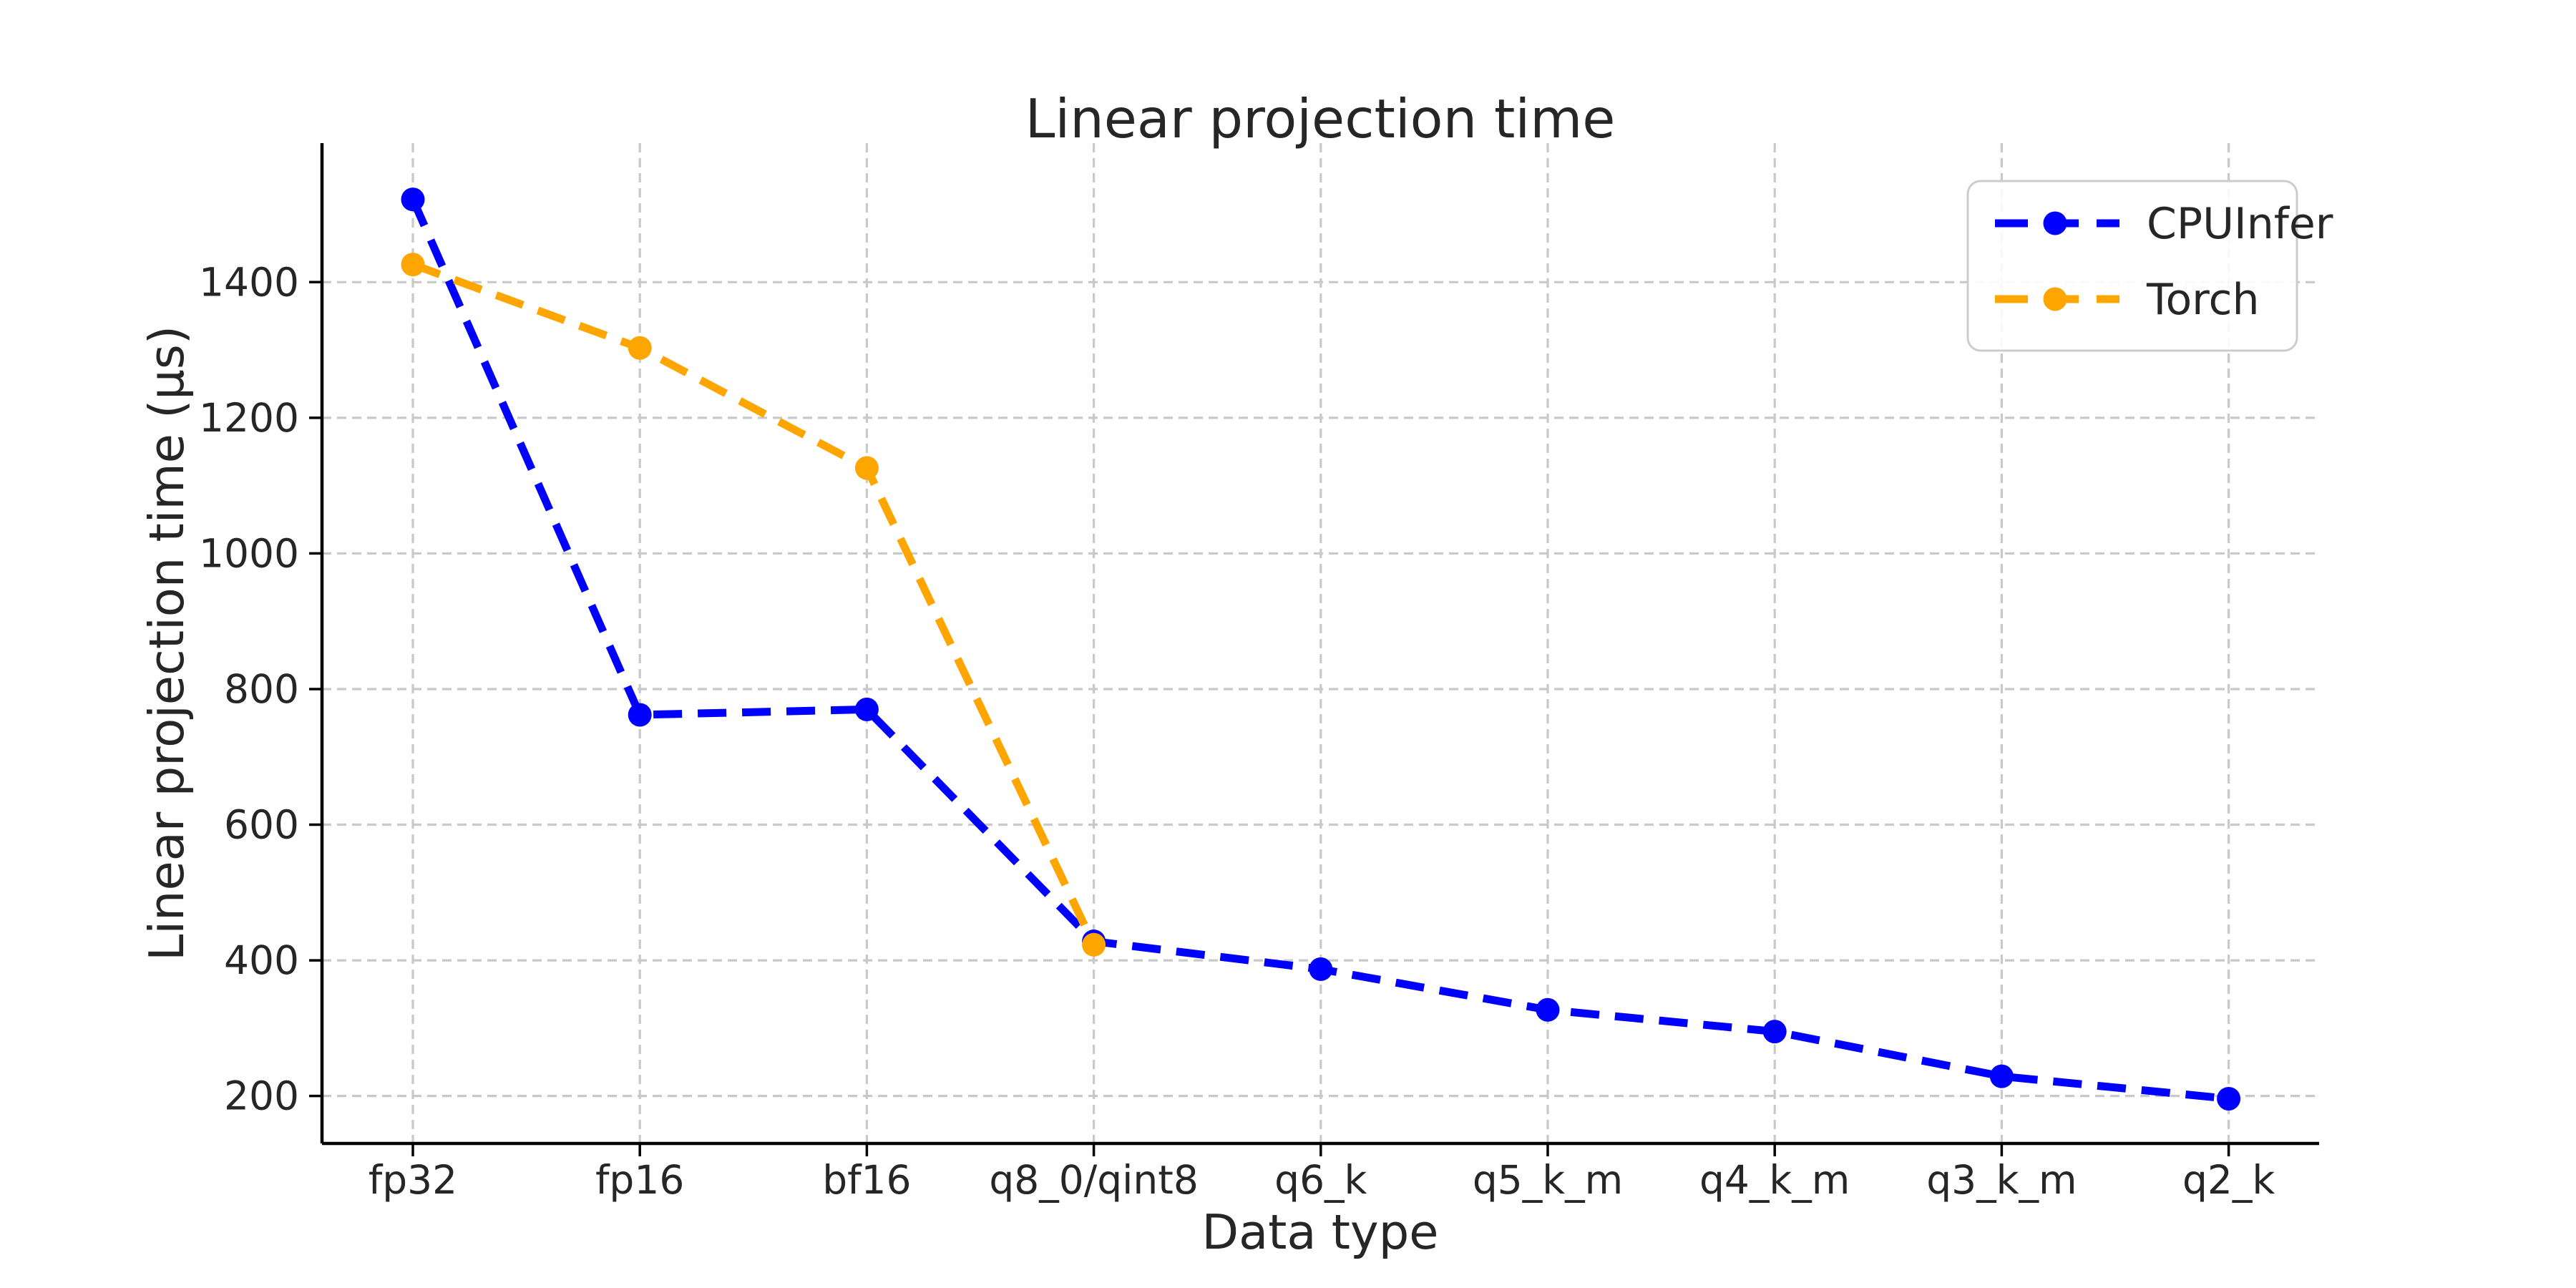  What do you see at coordinates (261, 825) in the screenshot?
I see `y-tick-label-600: 600` at bounding box center [261, 825].